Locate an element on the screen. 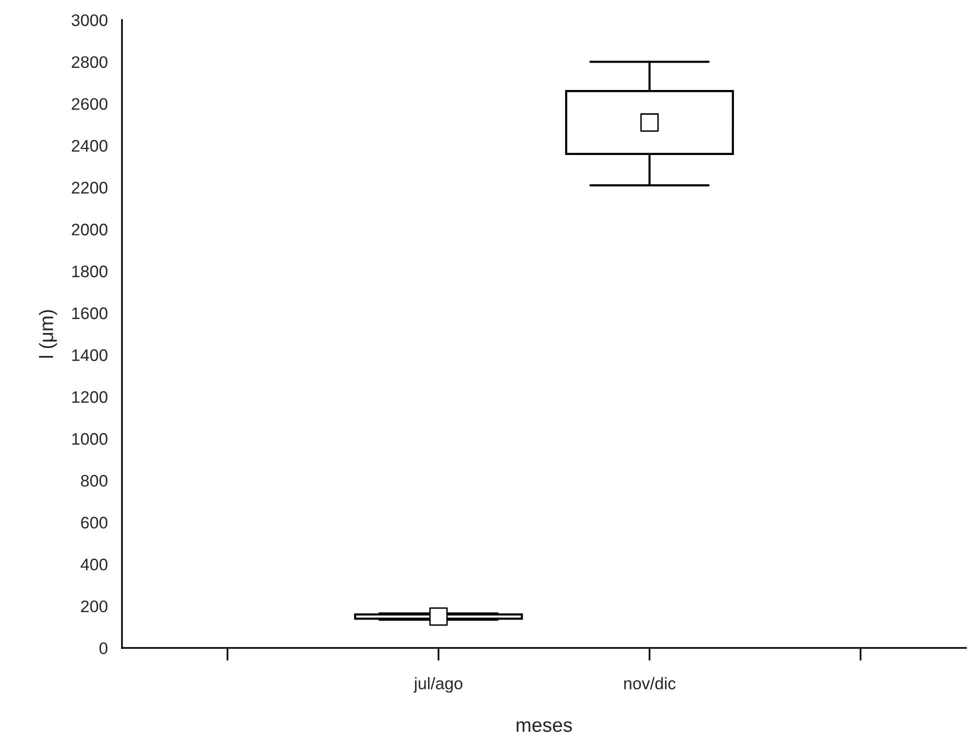  y-tick-label: 2200 is located at coordinates (90, 188).